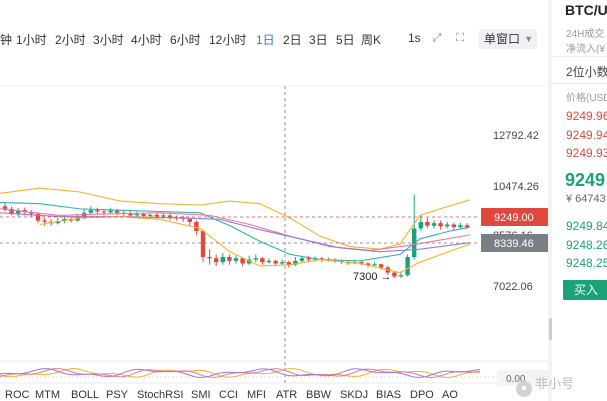  Describe the element at coordinates (371, 40) in the screenshot. I see `timeframe-week: 周K` at that location.